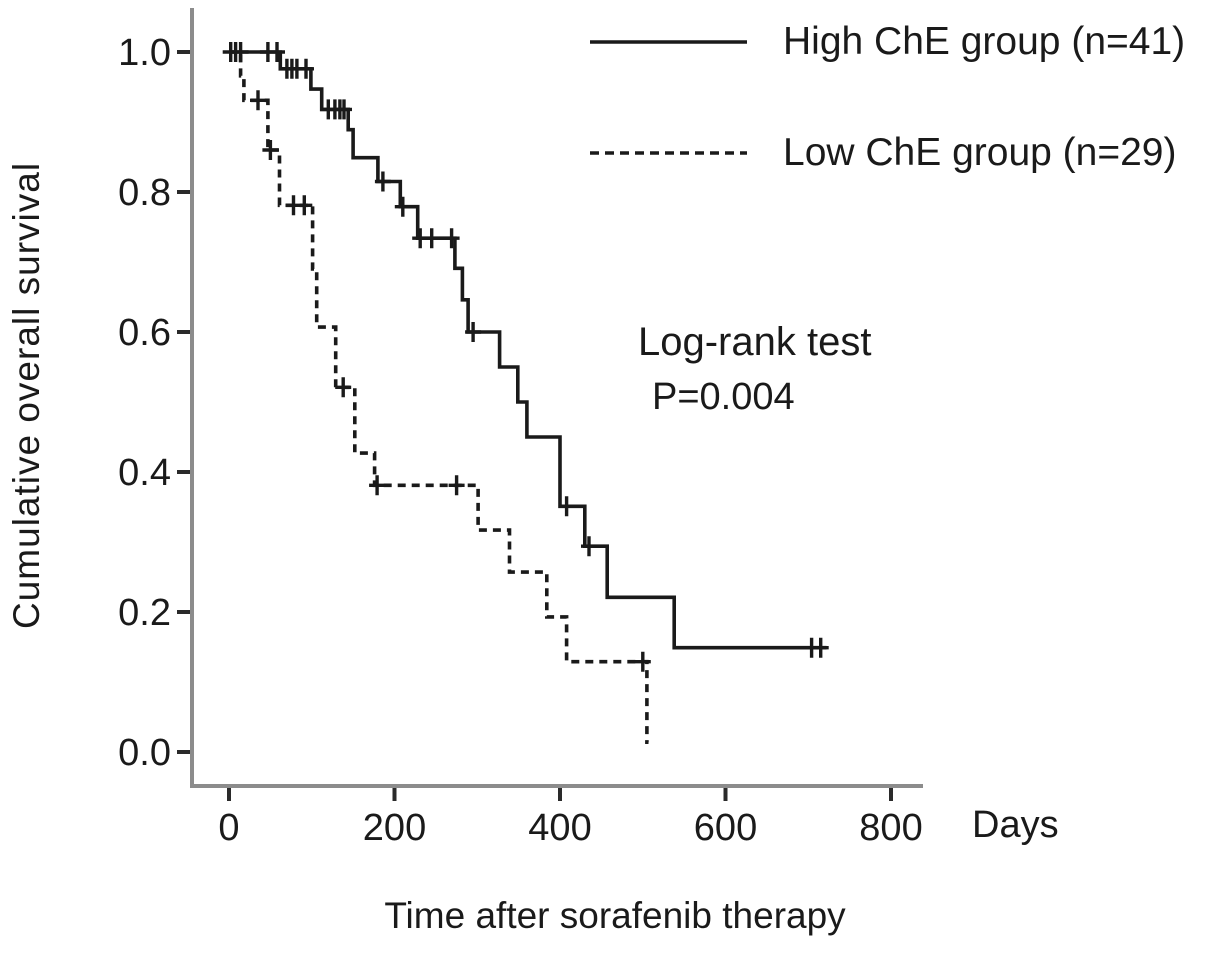  Describe the element at coordinates (144, 753) in the screenshot. I see `y-tick-label: 0.0` at that location.